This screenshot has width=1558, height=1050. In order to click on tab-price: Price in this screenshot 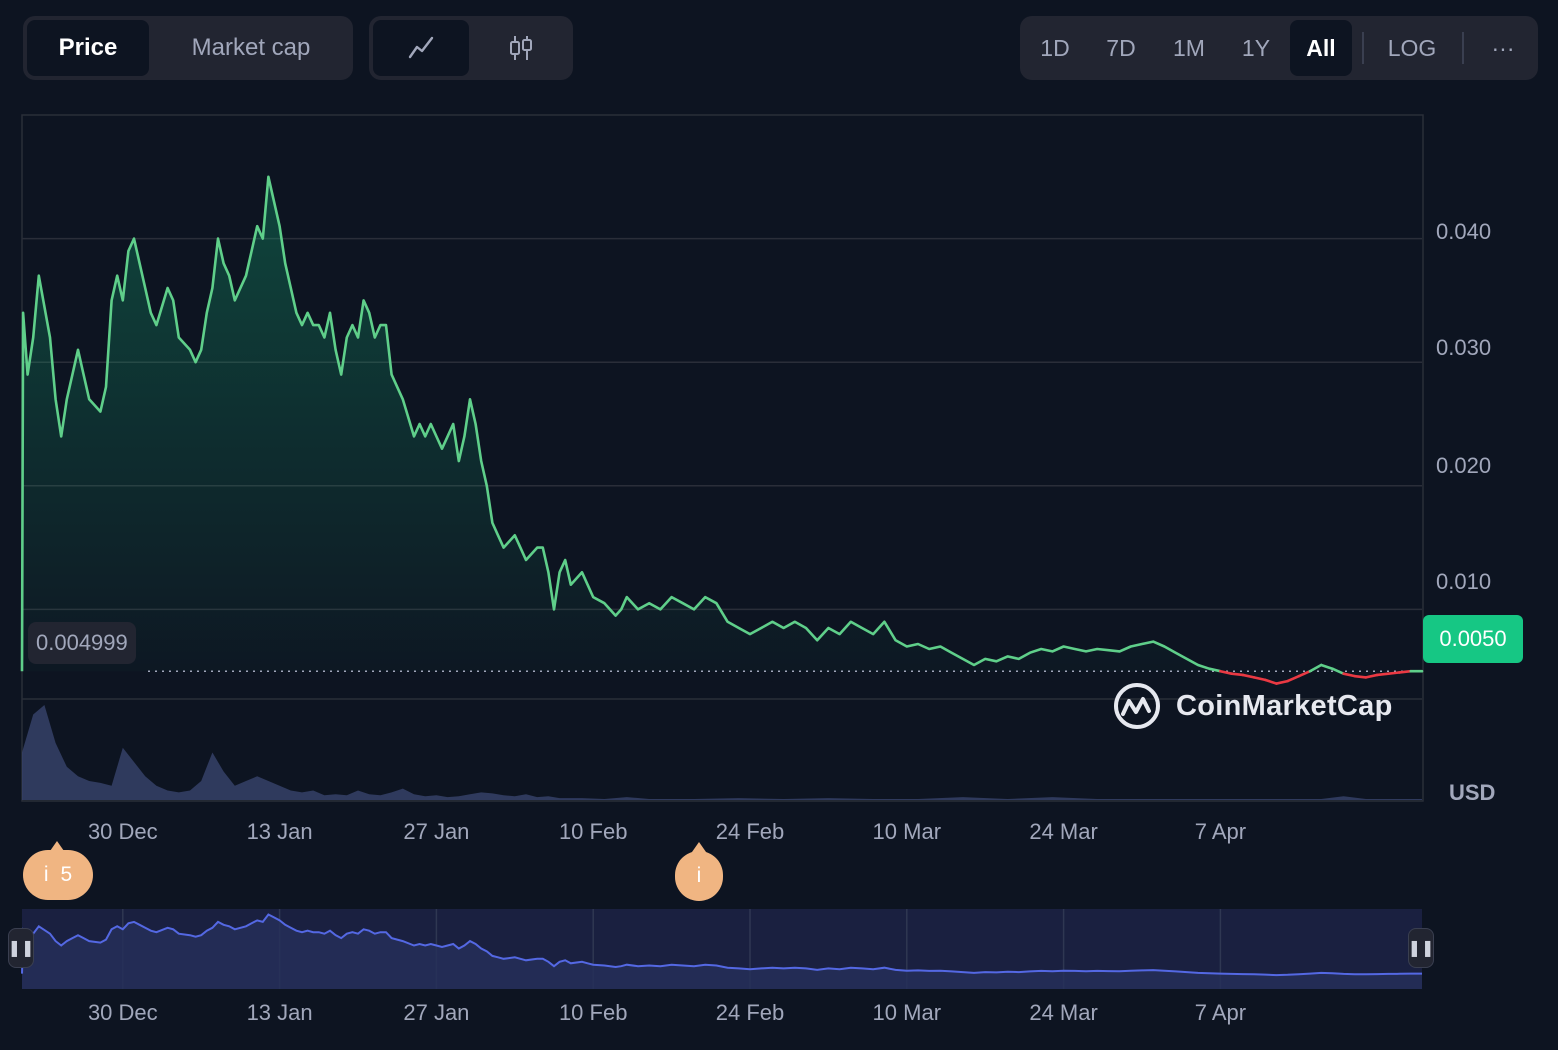, I will do `click(88, 48)`.